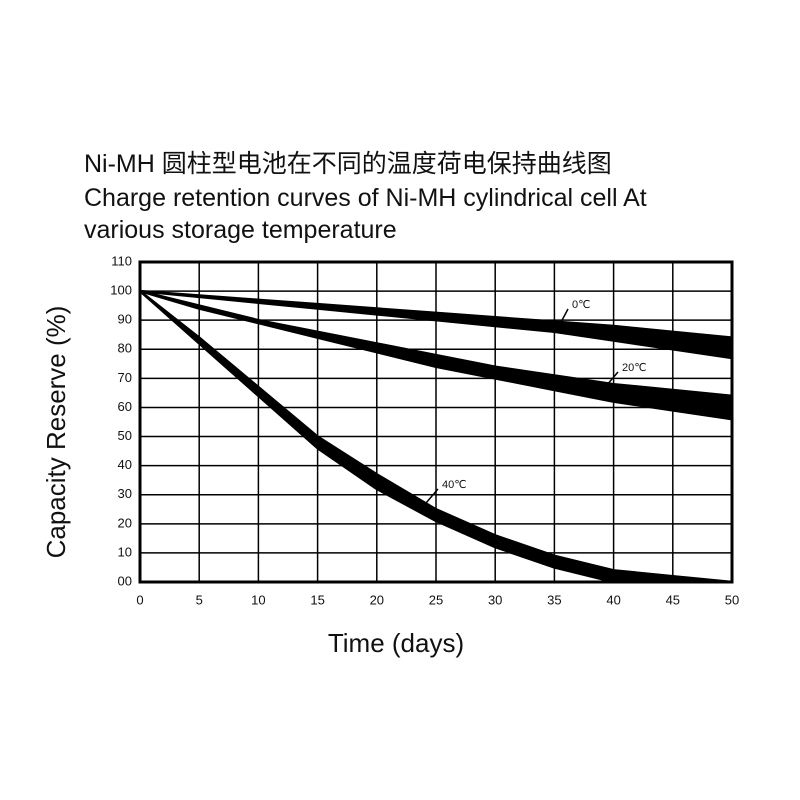 Image resolution: width=800 pixels, height=800 pixels. I want to click on x-axis-label: Time (days), so click(396, 643).